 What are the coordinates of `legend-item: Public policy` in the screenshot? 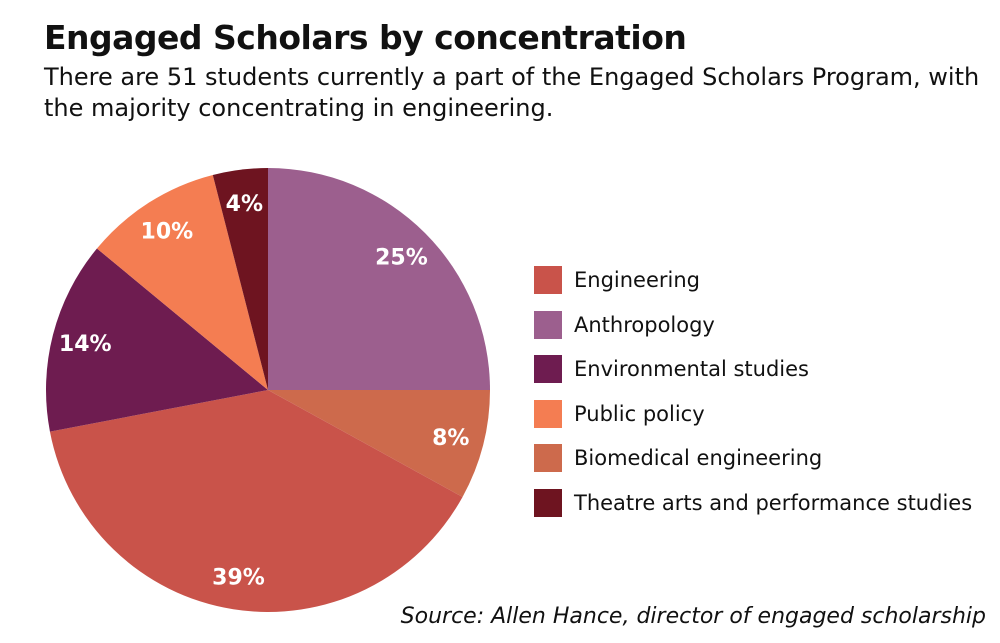 It's located at (753, 414).